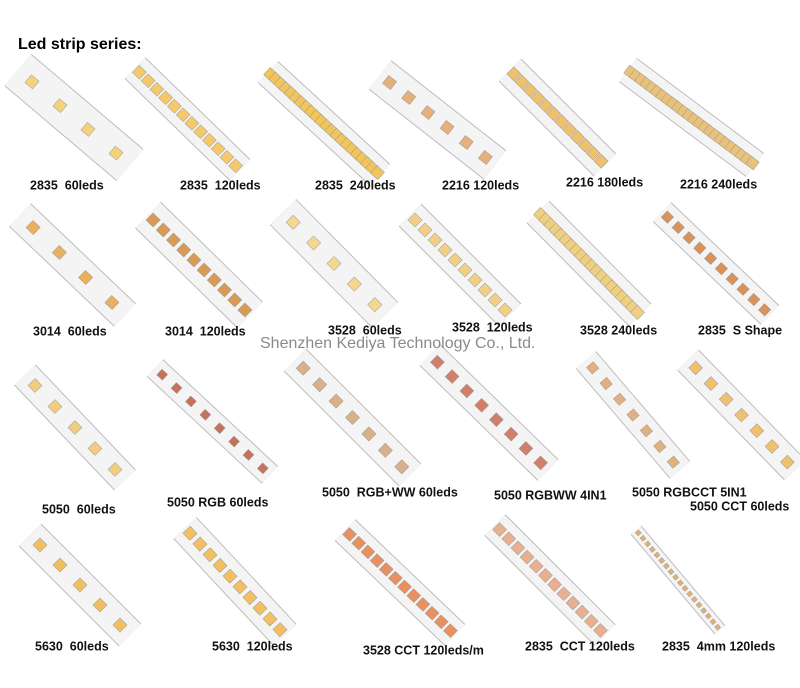 The image size is (800, 688). Describe the element at coordinates (618, 330) in the screenshot. I see `item-label: 3528 240leds` at that location.